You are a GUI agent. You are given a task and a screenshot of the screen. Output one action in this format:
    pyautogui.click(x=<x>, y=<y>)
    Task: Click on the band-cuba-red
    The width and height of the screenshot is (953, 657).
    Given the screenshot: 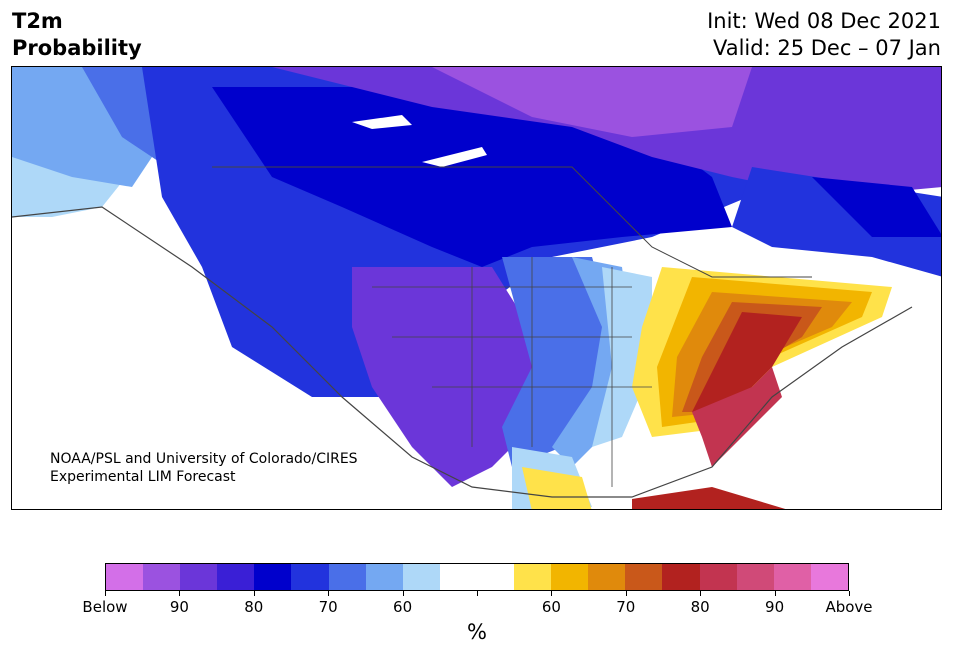 What is the action you would take?
    pyautogui.click(x=709, y=498)
    